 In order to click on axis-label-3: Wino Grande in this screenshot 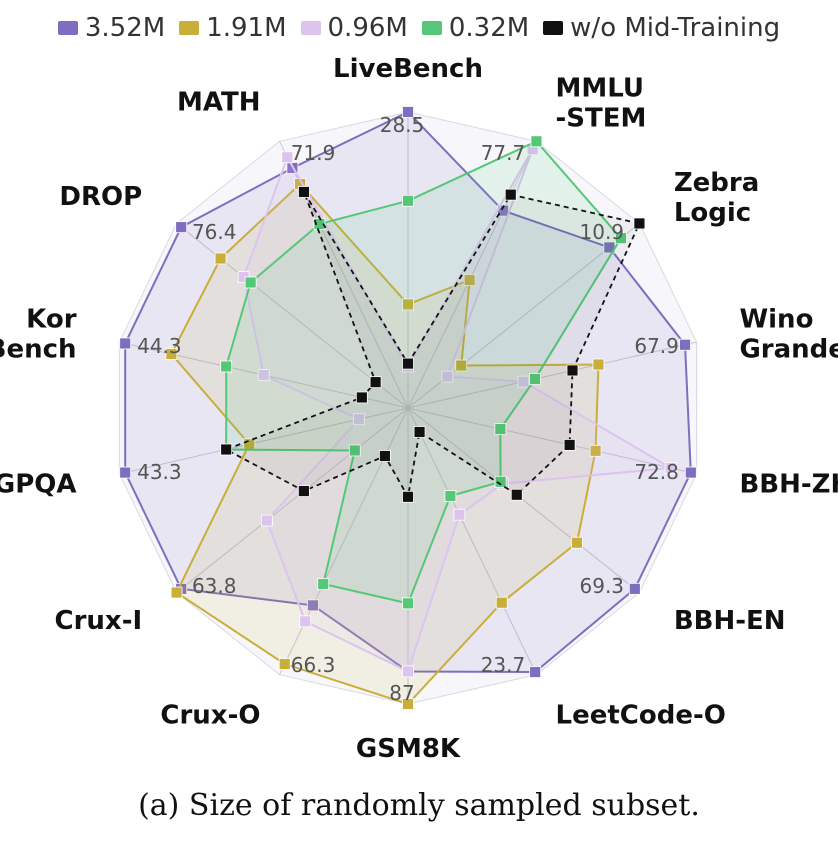, I will do `click(788, 334)`.